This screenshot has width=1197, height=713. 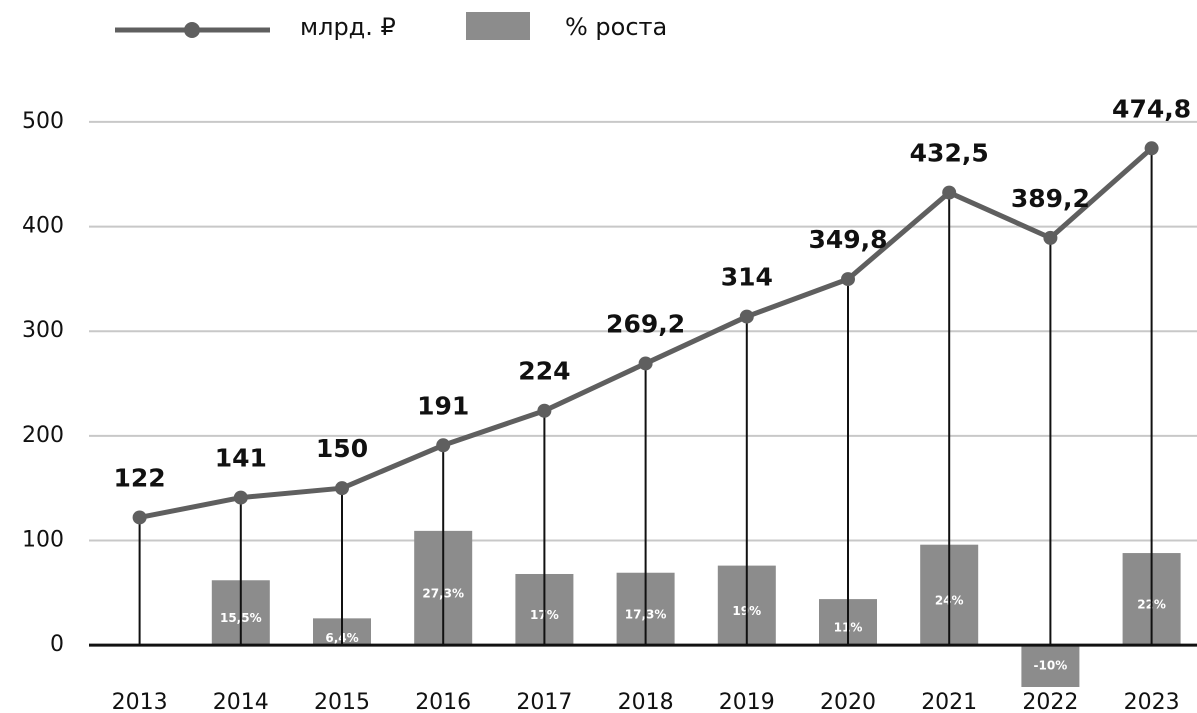 I want to click on x-tick-label: 2022, so click(x=1050, y=701).